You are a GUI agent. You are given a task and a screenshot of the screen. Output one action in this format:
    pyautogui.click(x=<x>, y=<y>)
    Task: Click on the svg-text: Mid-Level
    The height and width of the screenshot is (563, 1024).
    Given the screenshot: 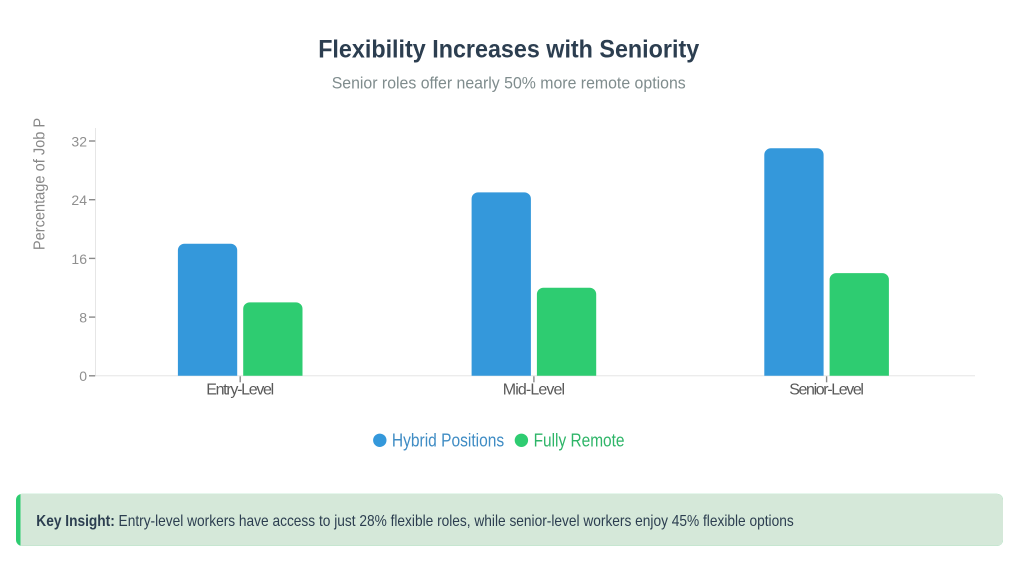 What is the action you would take?
    pyautogui.click(x=534, y=390)
    